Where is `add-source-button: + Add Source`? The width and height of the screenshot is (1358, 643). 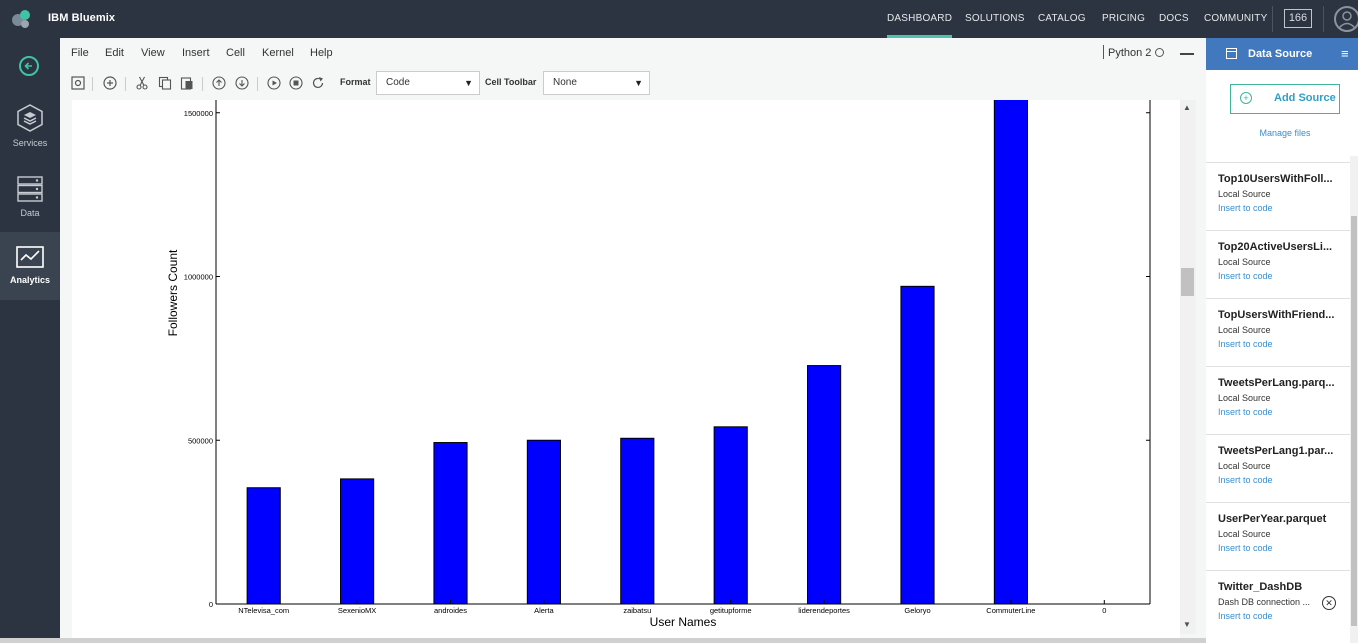 add-source-button: + Add Source is located at coordinates (1285, 99).